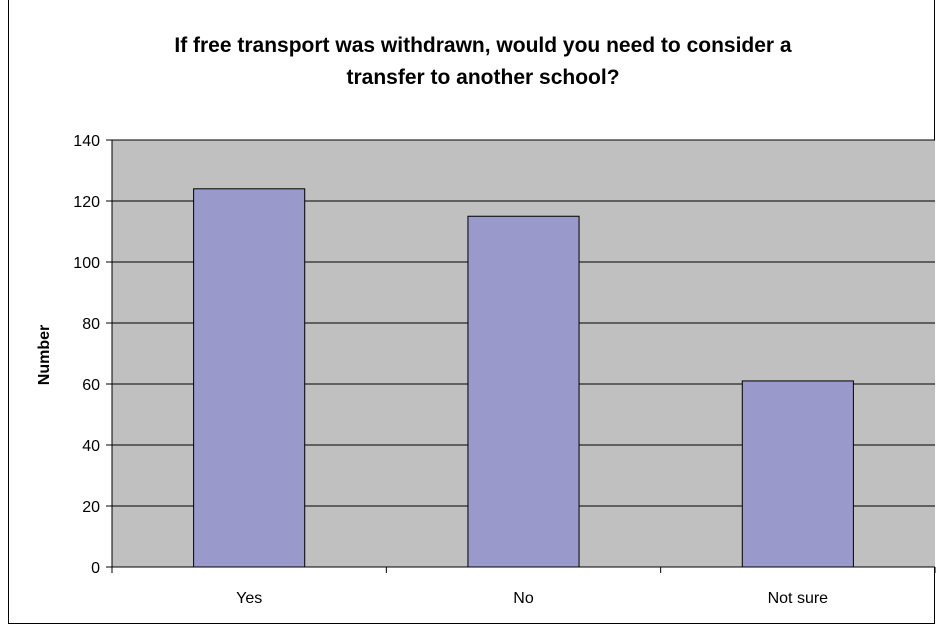 The height and width of the screenshot is (625, 937). I want to click on y-tick-label: 140, so click(86, 141).